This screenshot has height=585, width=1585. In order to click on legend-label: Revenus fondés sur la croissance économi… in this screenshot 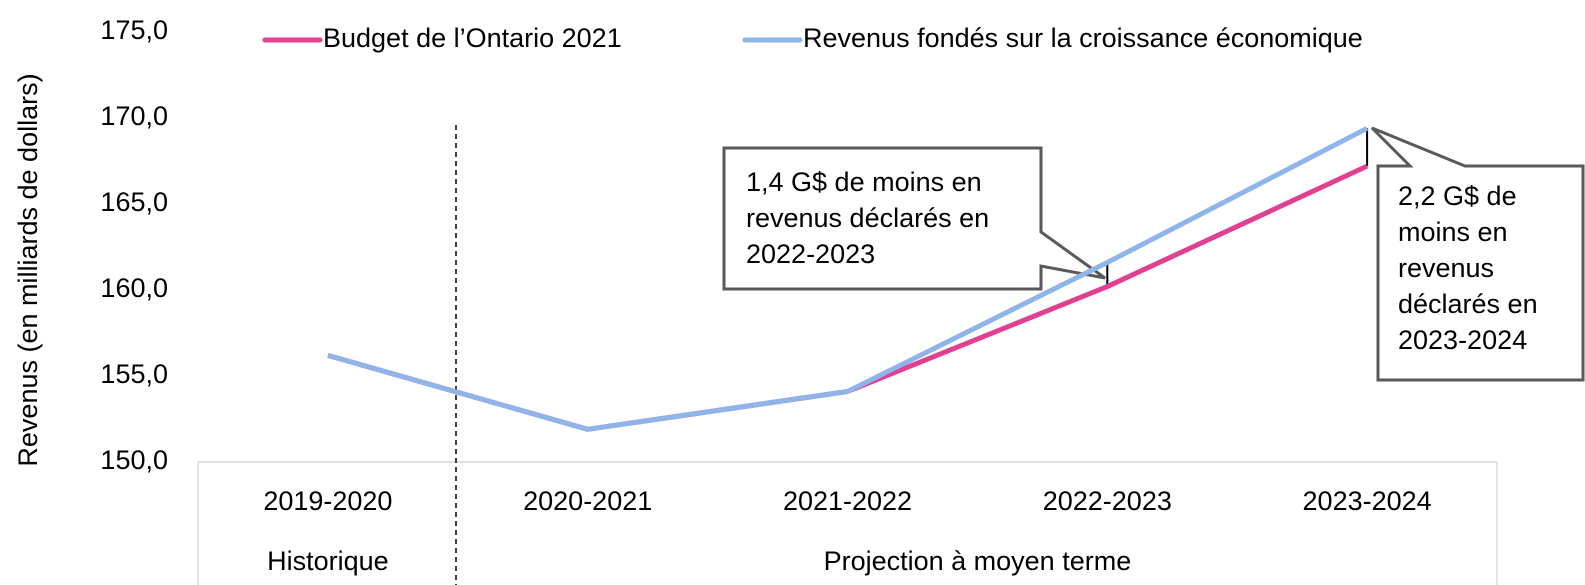, I will do `click(1083, 38)`.